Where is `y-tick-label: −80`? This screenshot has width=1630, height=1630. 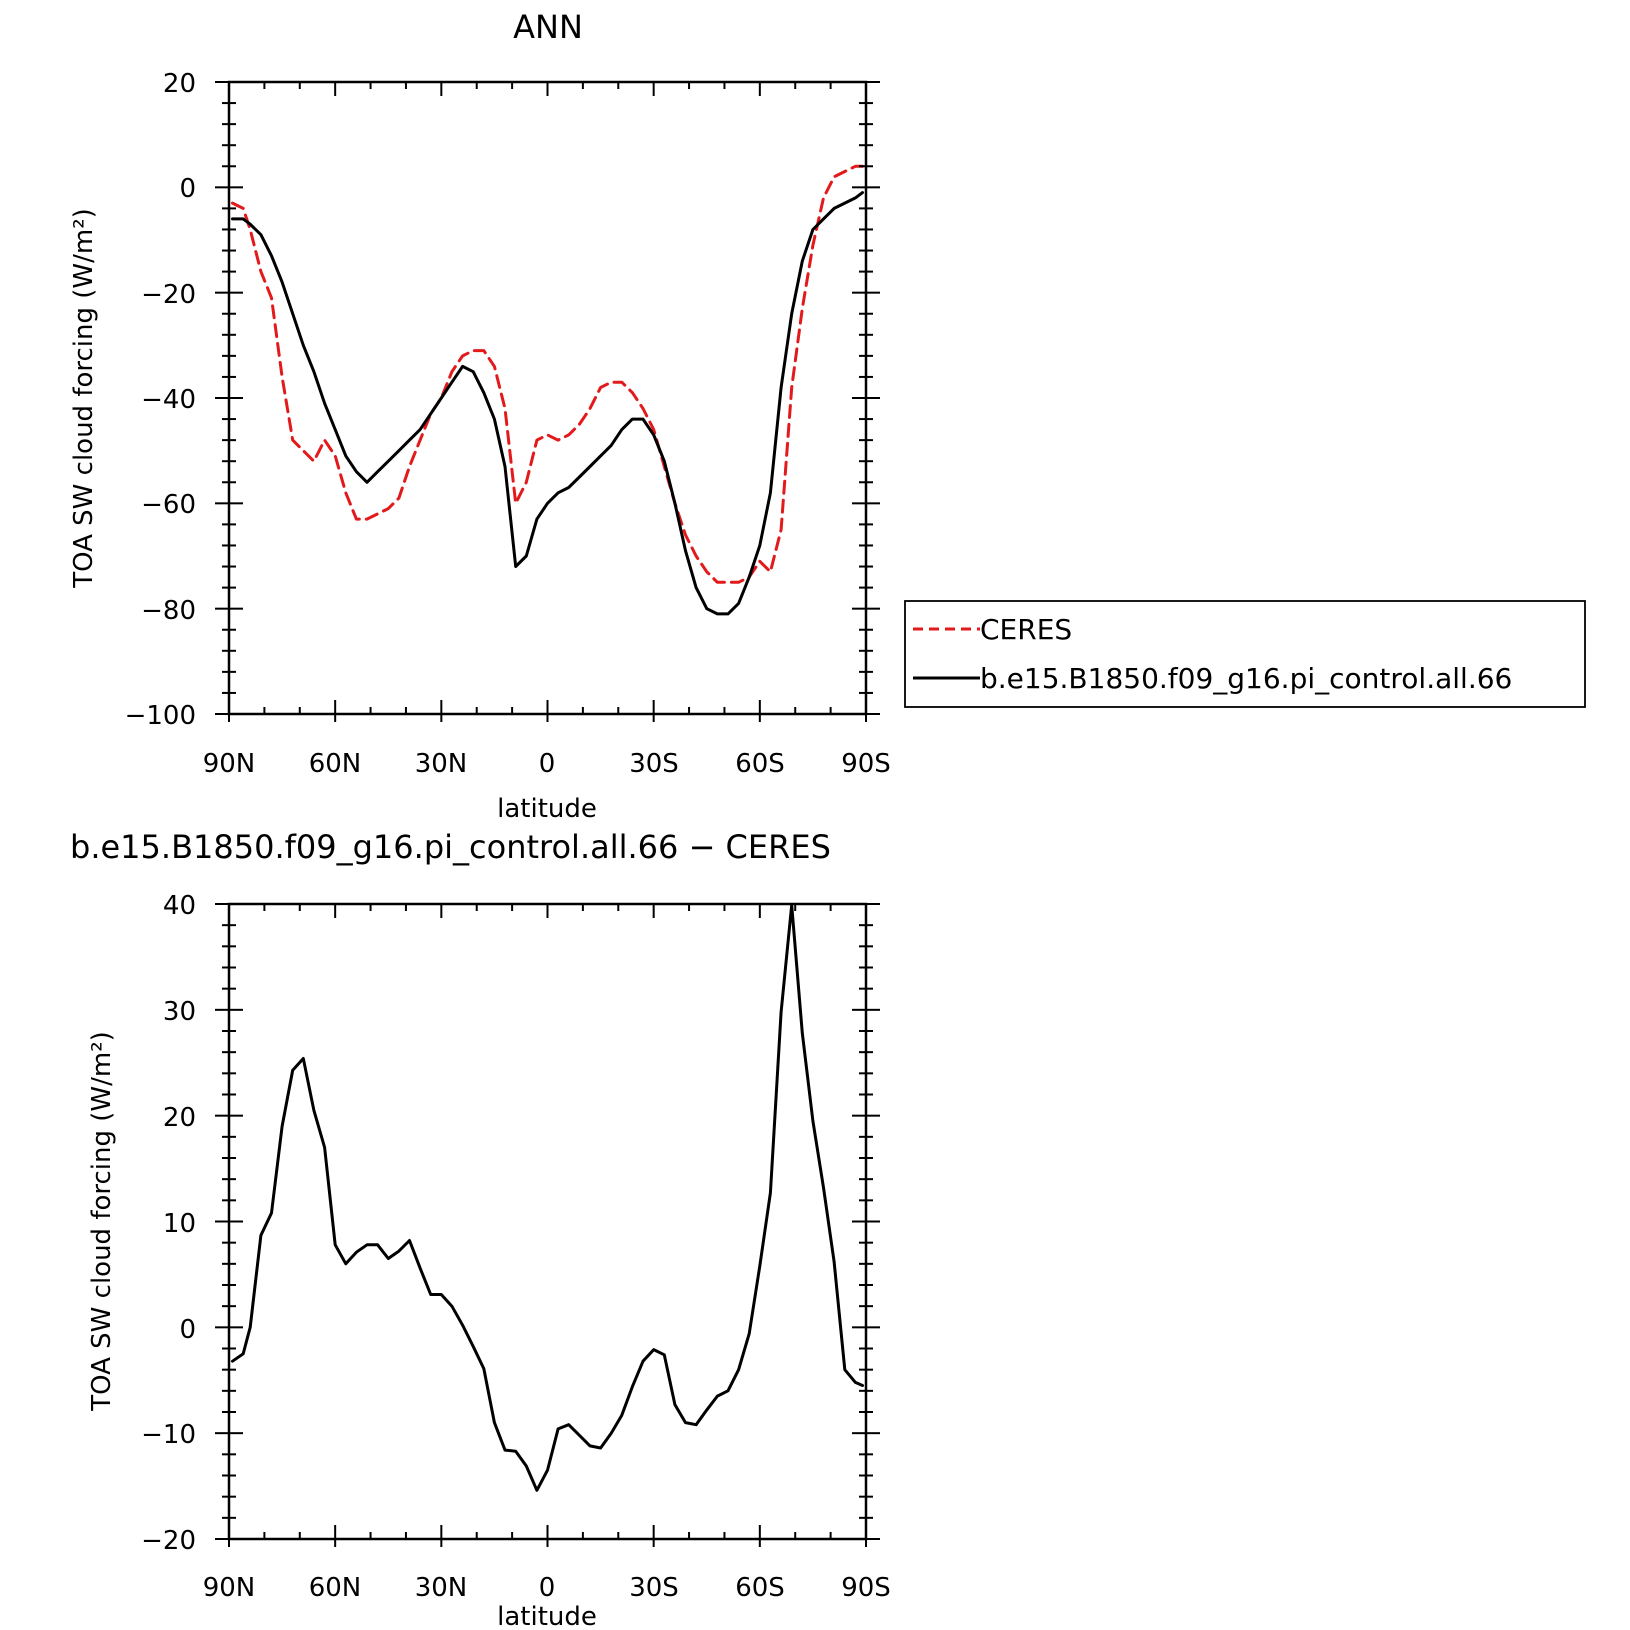 y-tick-label: −80 is located at coordinates (168, 611).